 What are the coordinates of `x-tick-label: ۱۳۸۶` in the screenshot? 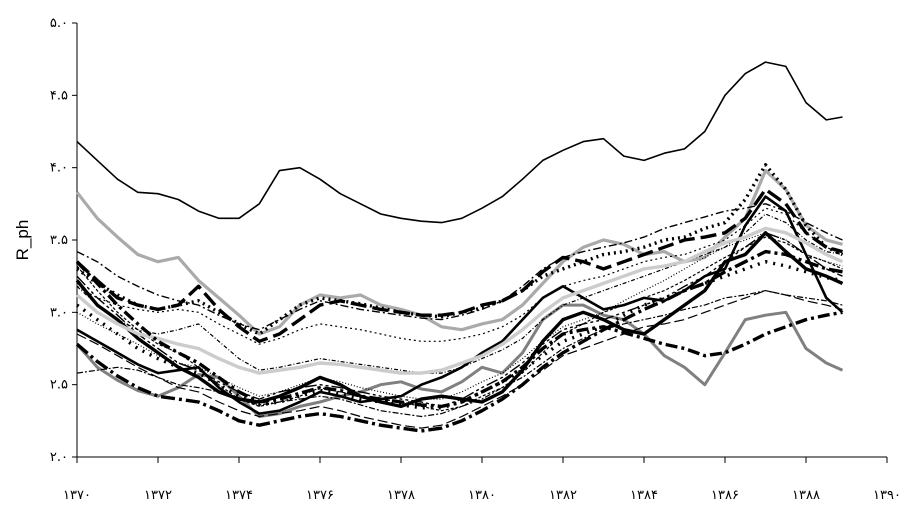 It's located at (725, 495).